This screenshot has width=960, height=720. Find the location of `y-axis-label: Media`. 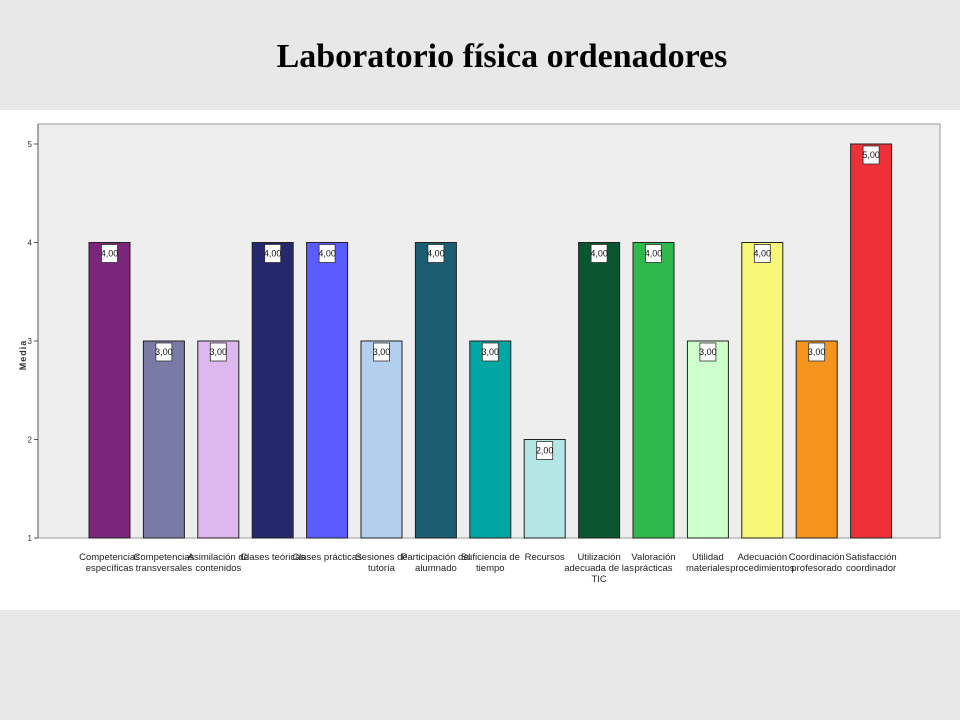

y-axis-label: Media is located at coordinates (23, 355).